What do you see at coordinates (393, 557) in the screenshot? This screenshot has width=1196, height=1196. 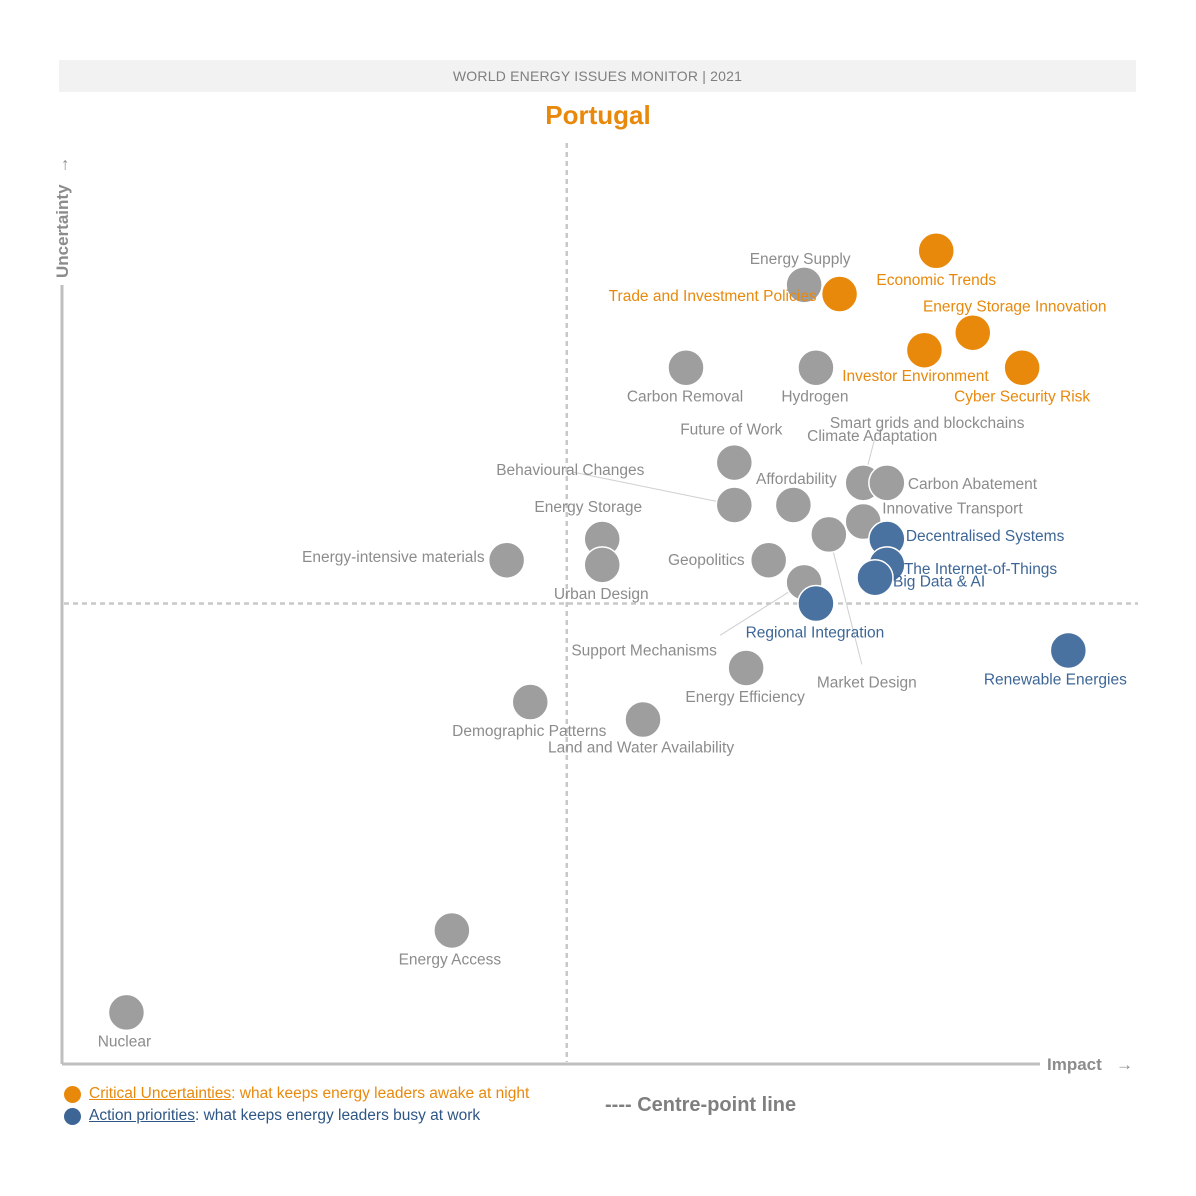 I see `label-energy-intensive-materials: Energy-intensive materials` at bounding box center [393, 557].